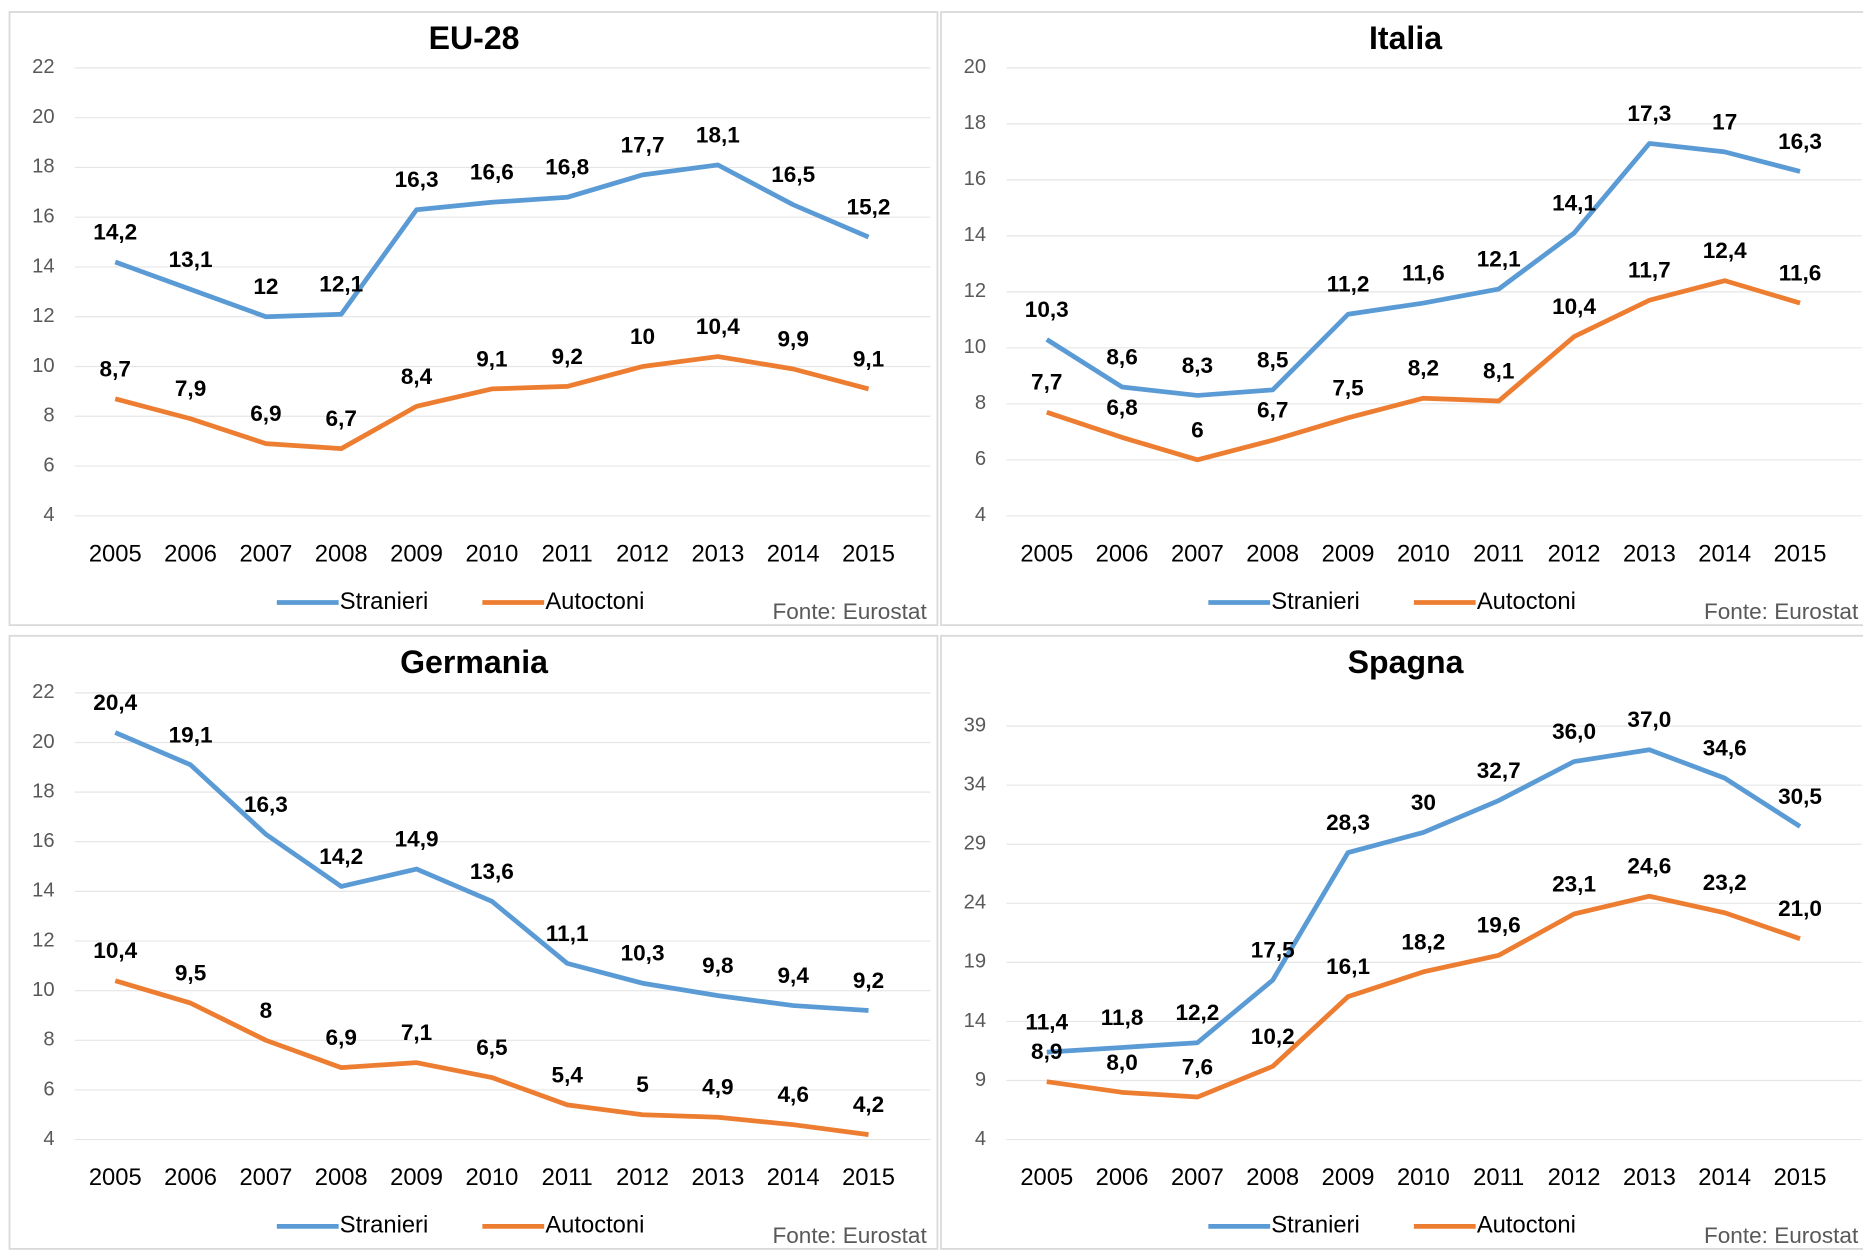 The width and height of the screenshot is (1863, 1255). What do you see at coordinates (1800, 908) in the screenshot?
I see `data-label: 21,0` at bounding box center [1800, 908].